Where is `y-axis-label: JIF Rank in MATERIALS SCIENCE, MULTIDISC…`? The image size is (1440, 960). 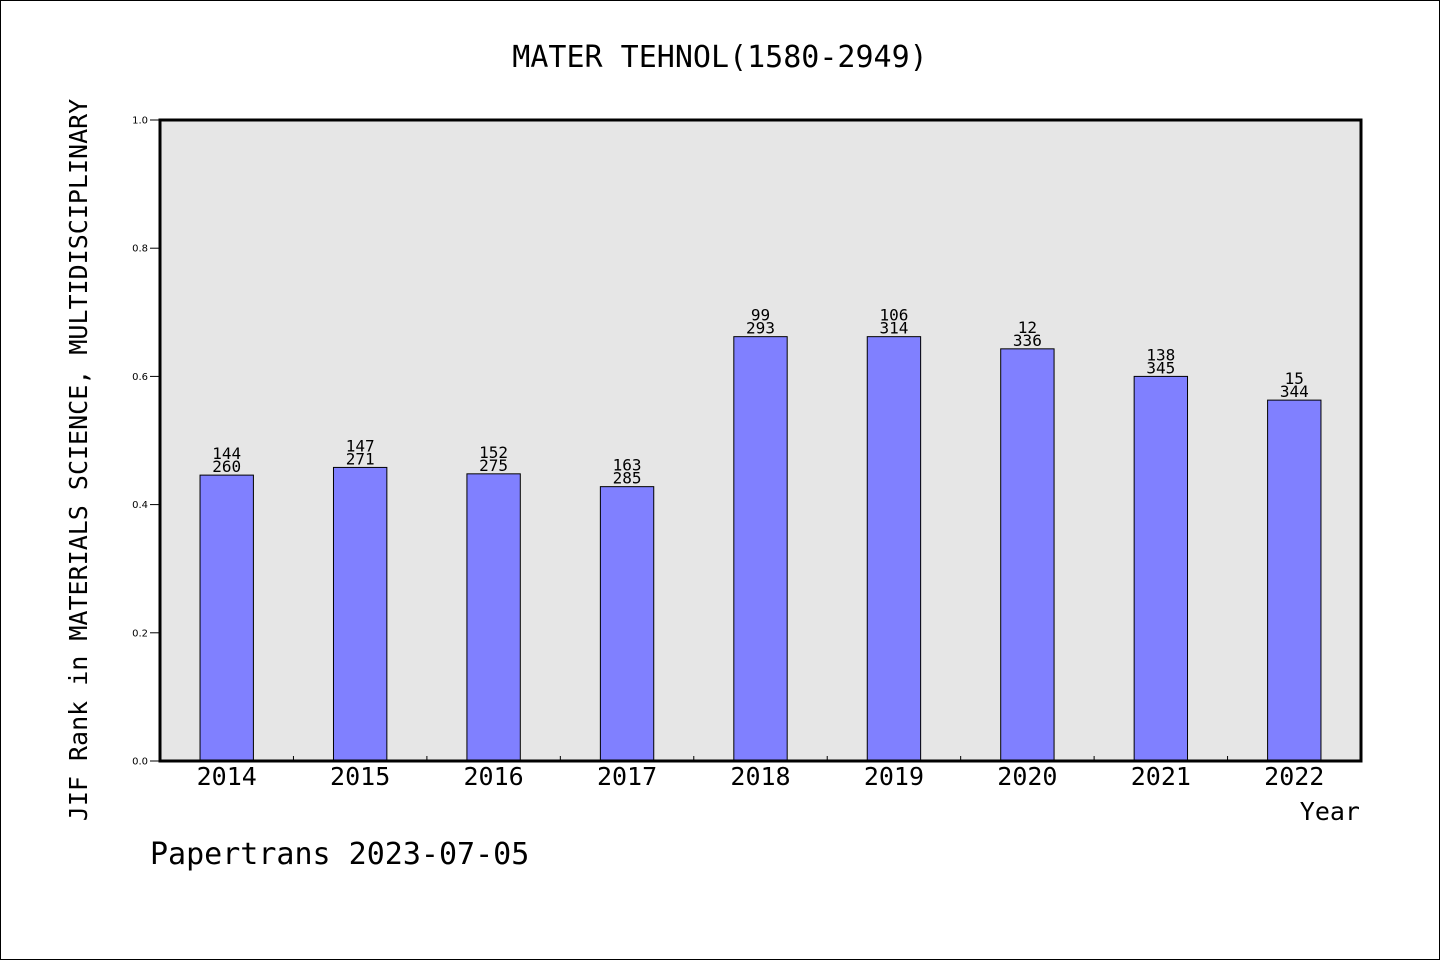
y-axis-label: JIF Rank in MATERIALS SCIENCE, MULTIDISC… is located at coordinates (78, 460).